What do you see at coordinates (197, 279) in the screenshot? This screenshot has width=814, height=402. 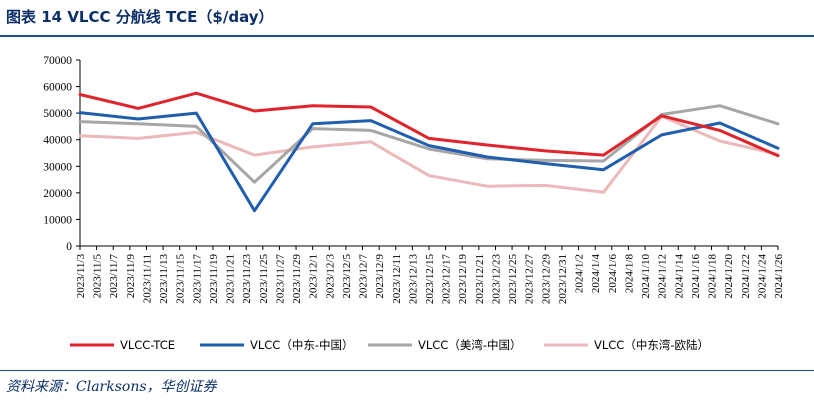 I see `x-tick-label: 2023/11/17` at bounding box center [197, 279].